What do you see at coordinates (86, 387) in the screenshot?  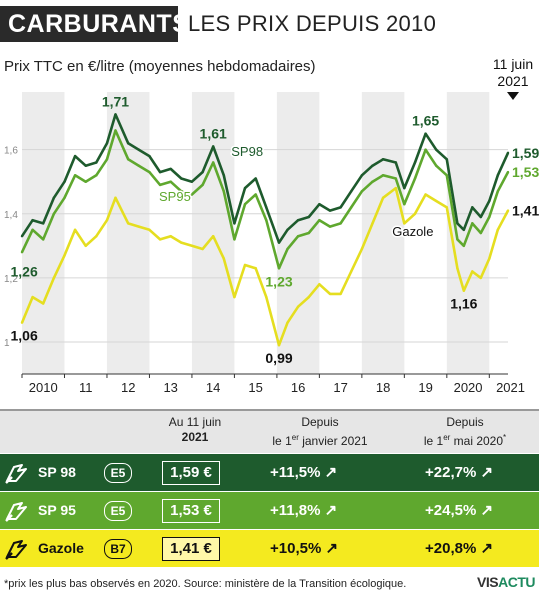 I see `x-tick-label: 11` at bounding box center [86, 387].